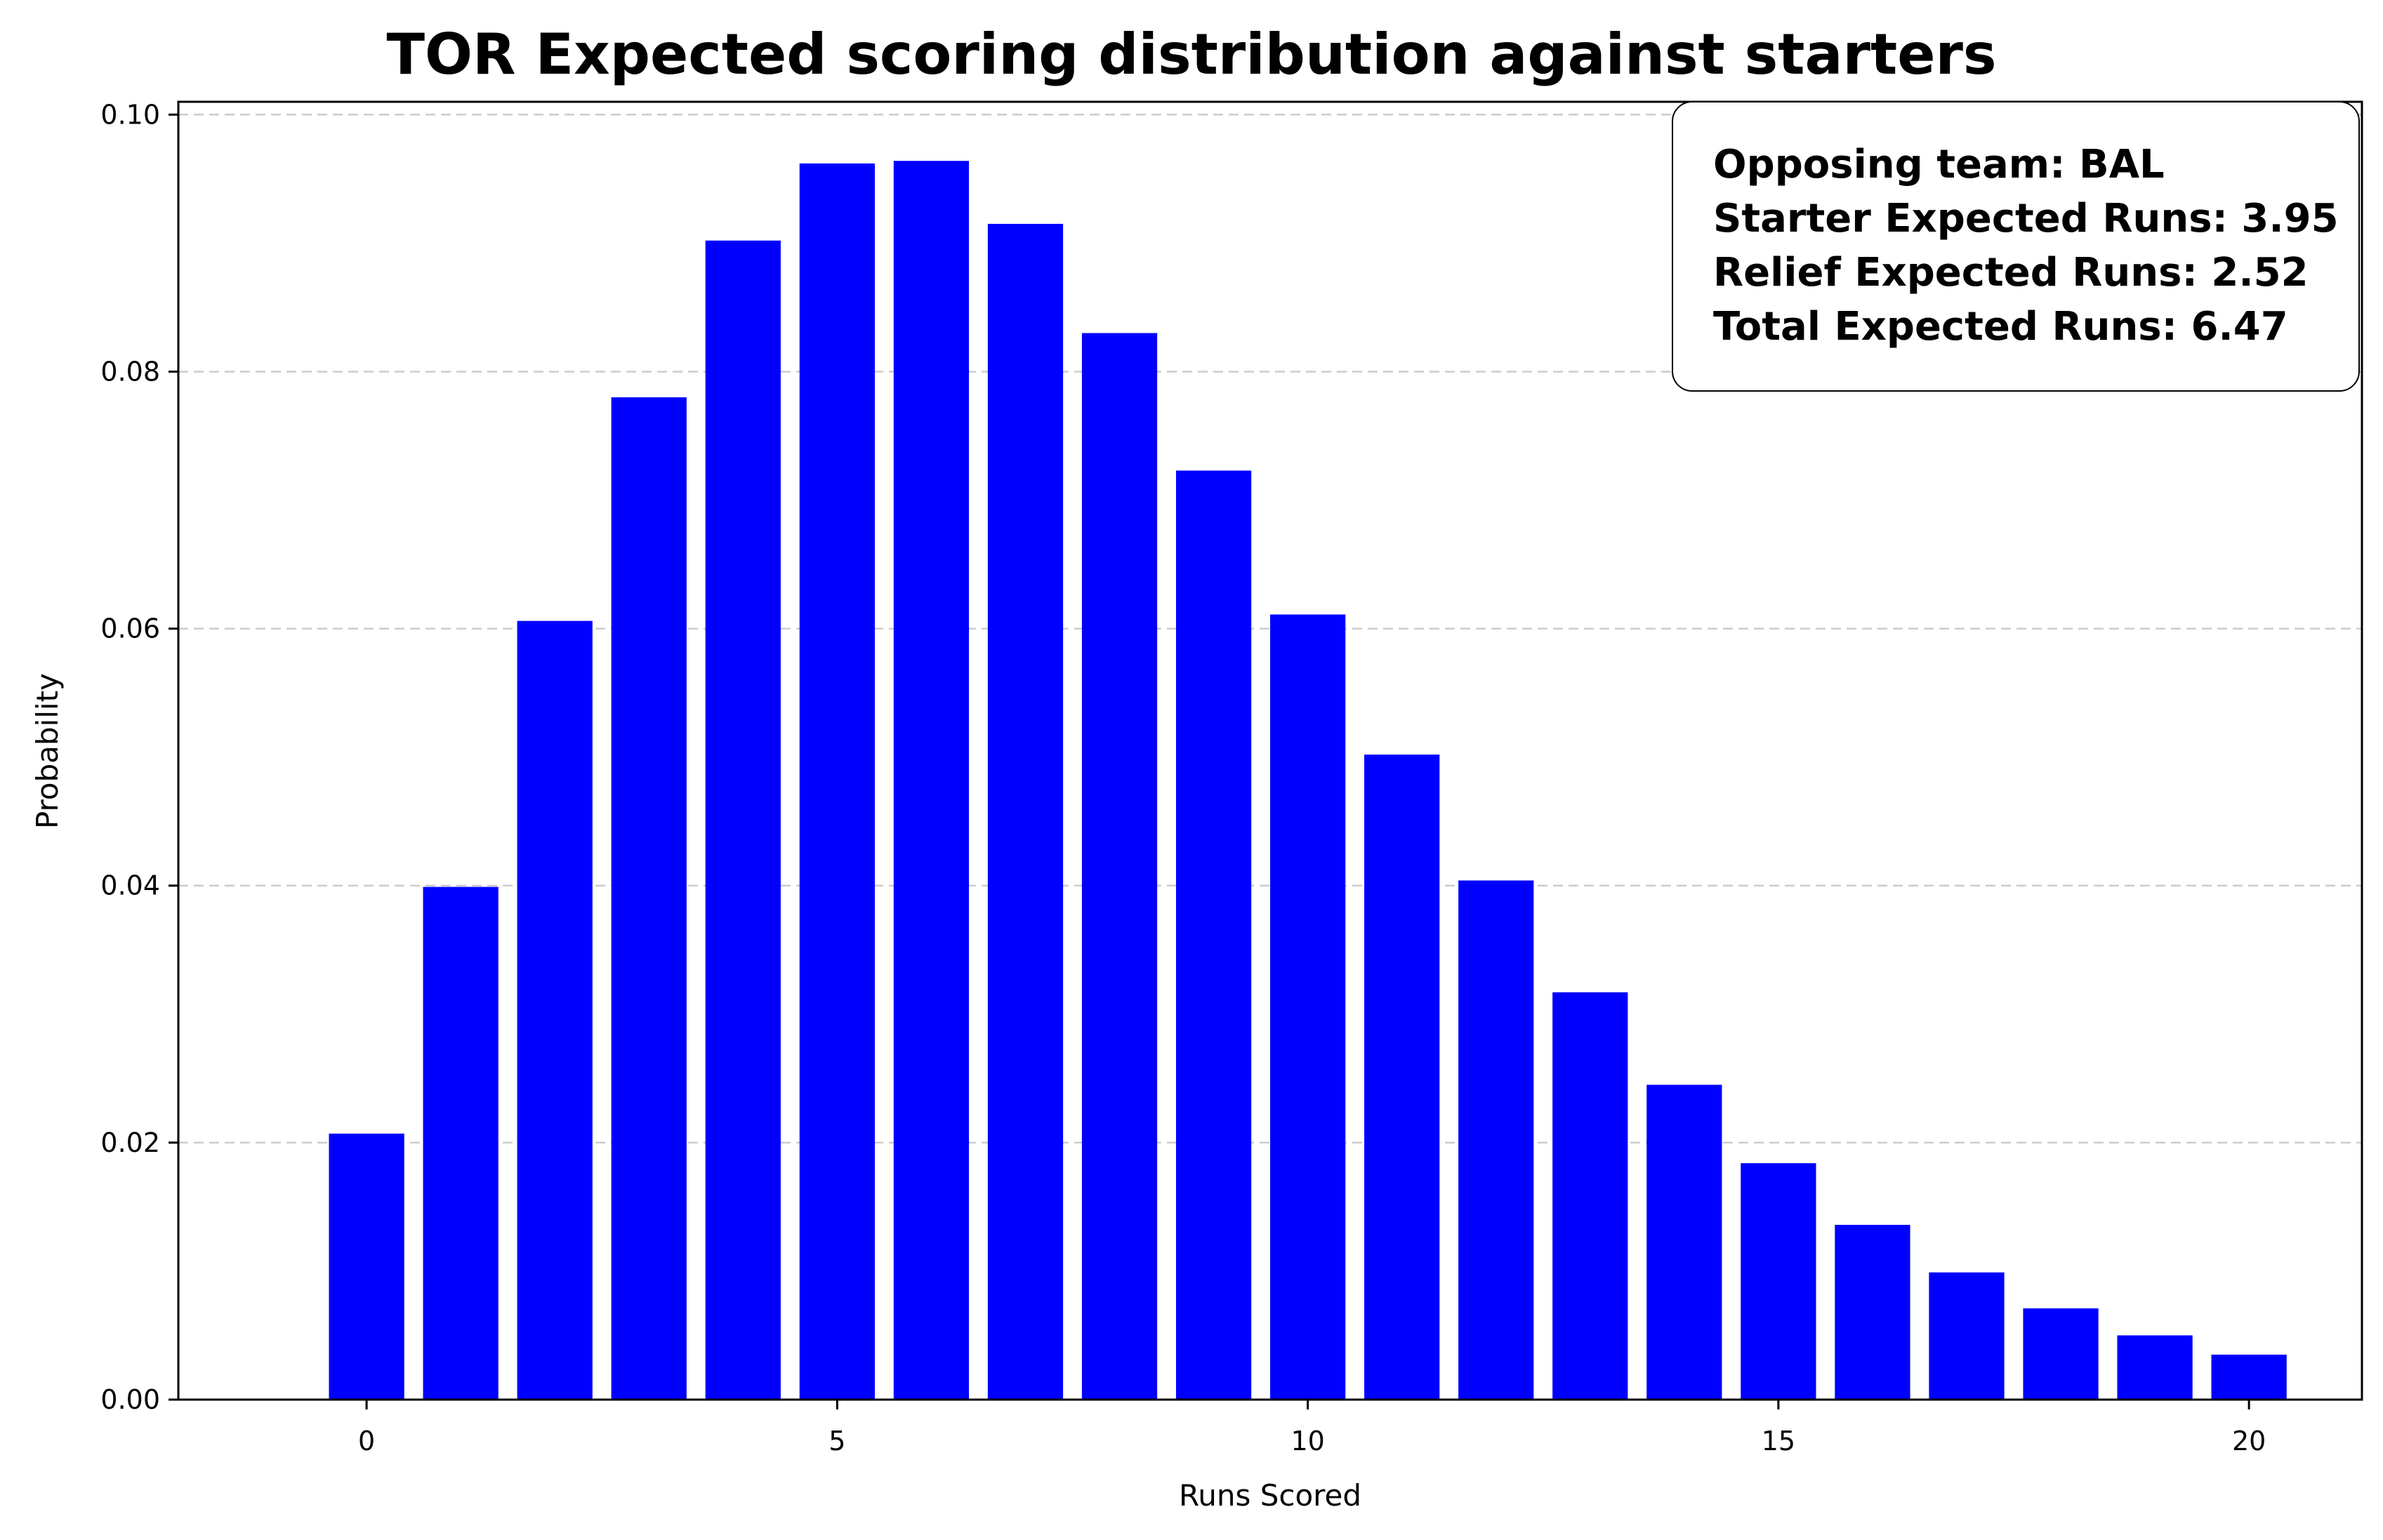  I want to click on x-tick-label: 20, so click(2249, 1441).